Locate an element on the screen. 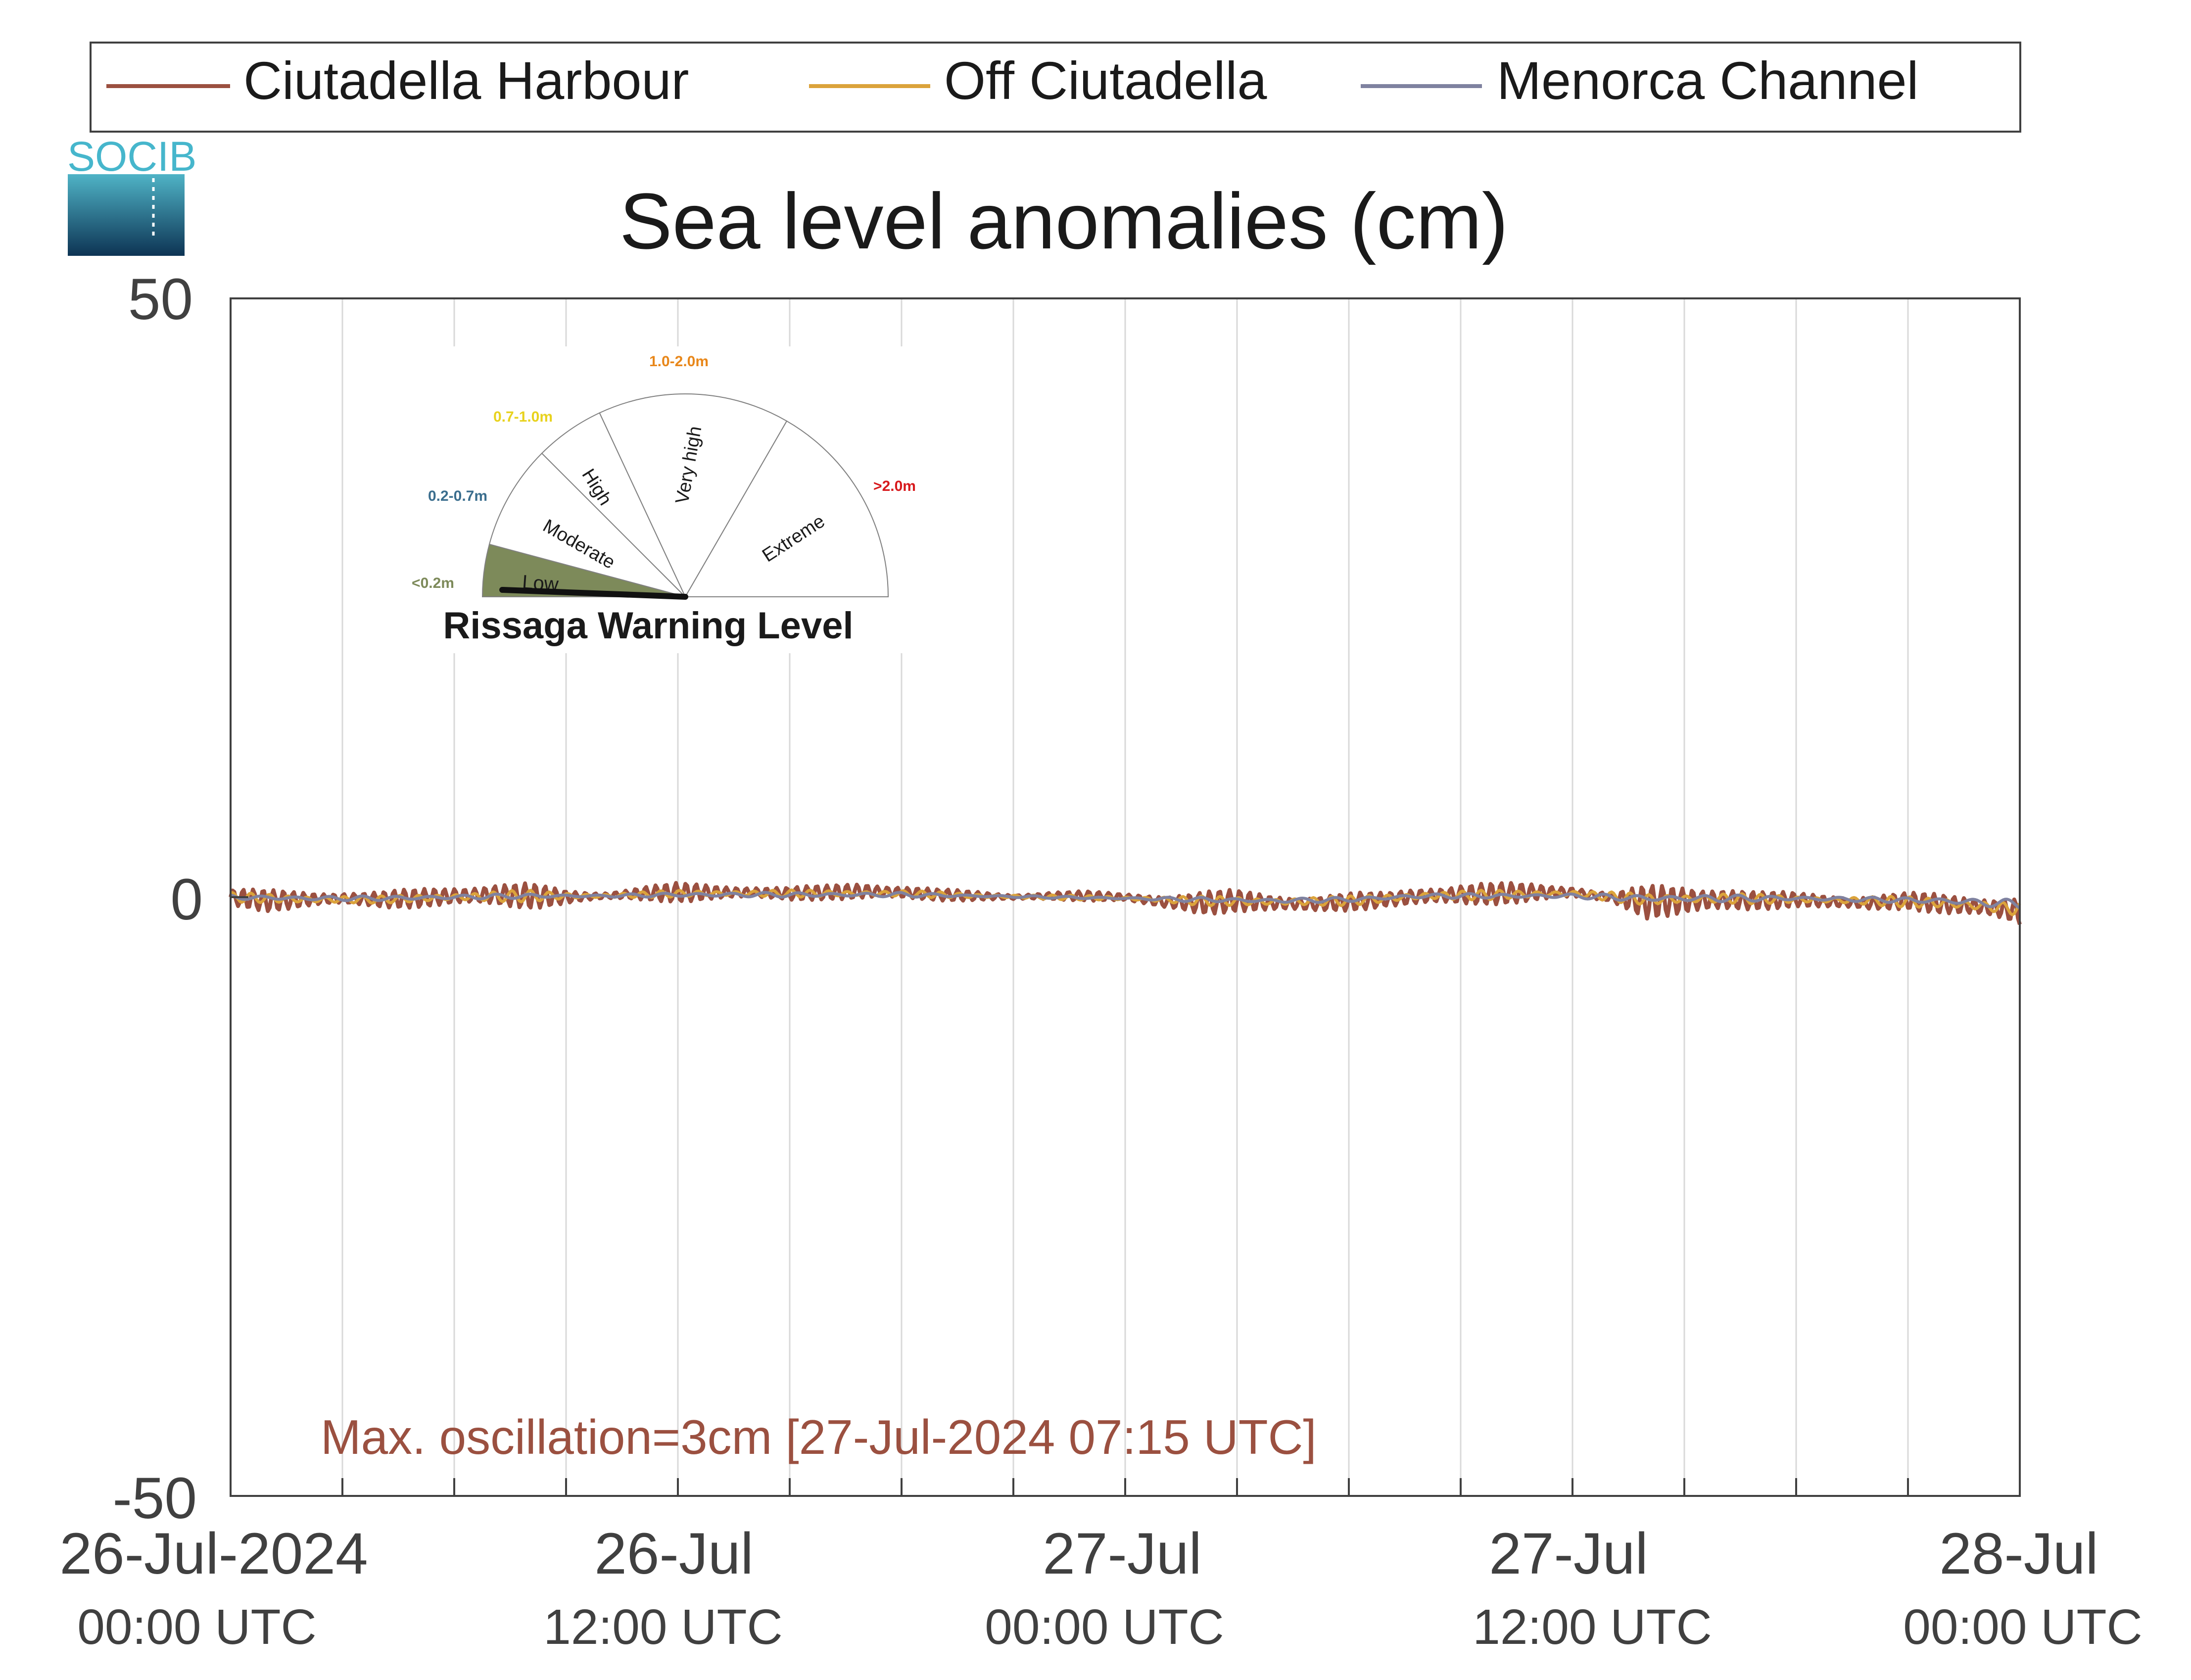 The image size is (2191, 1680). gauge-range-low: <0.2m is located at coordinates (433, 583).